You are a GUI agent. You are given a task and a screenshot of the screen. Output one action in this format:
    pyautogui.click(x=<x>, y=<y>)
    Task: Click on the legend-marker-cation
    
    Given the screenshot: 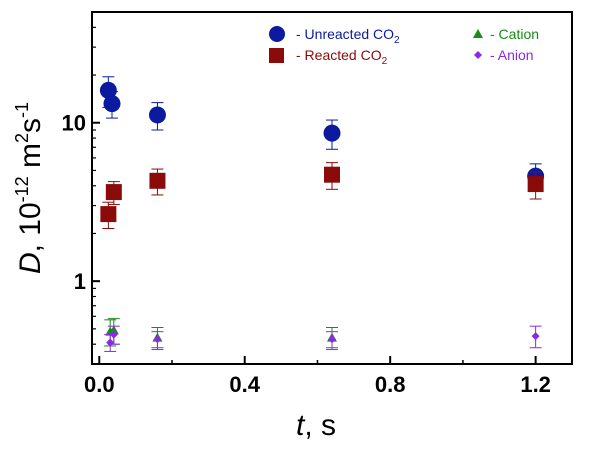 What is the action you would take?
    pyautogui.click(x=478, y=33)
    